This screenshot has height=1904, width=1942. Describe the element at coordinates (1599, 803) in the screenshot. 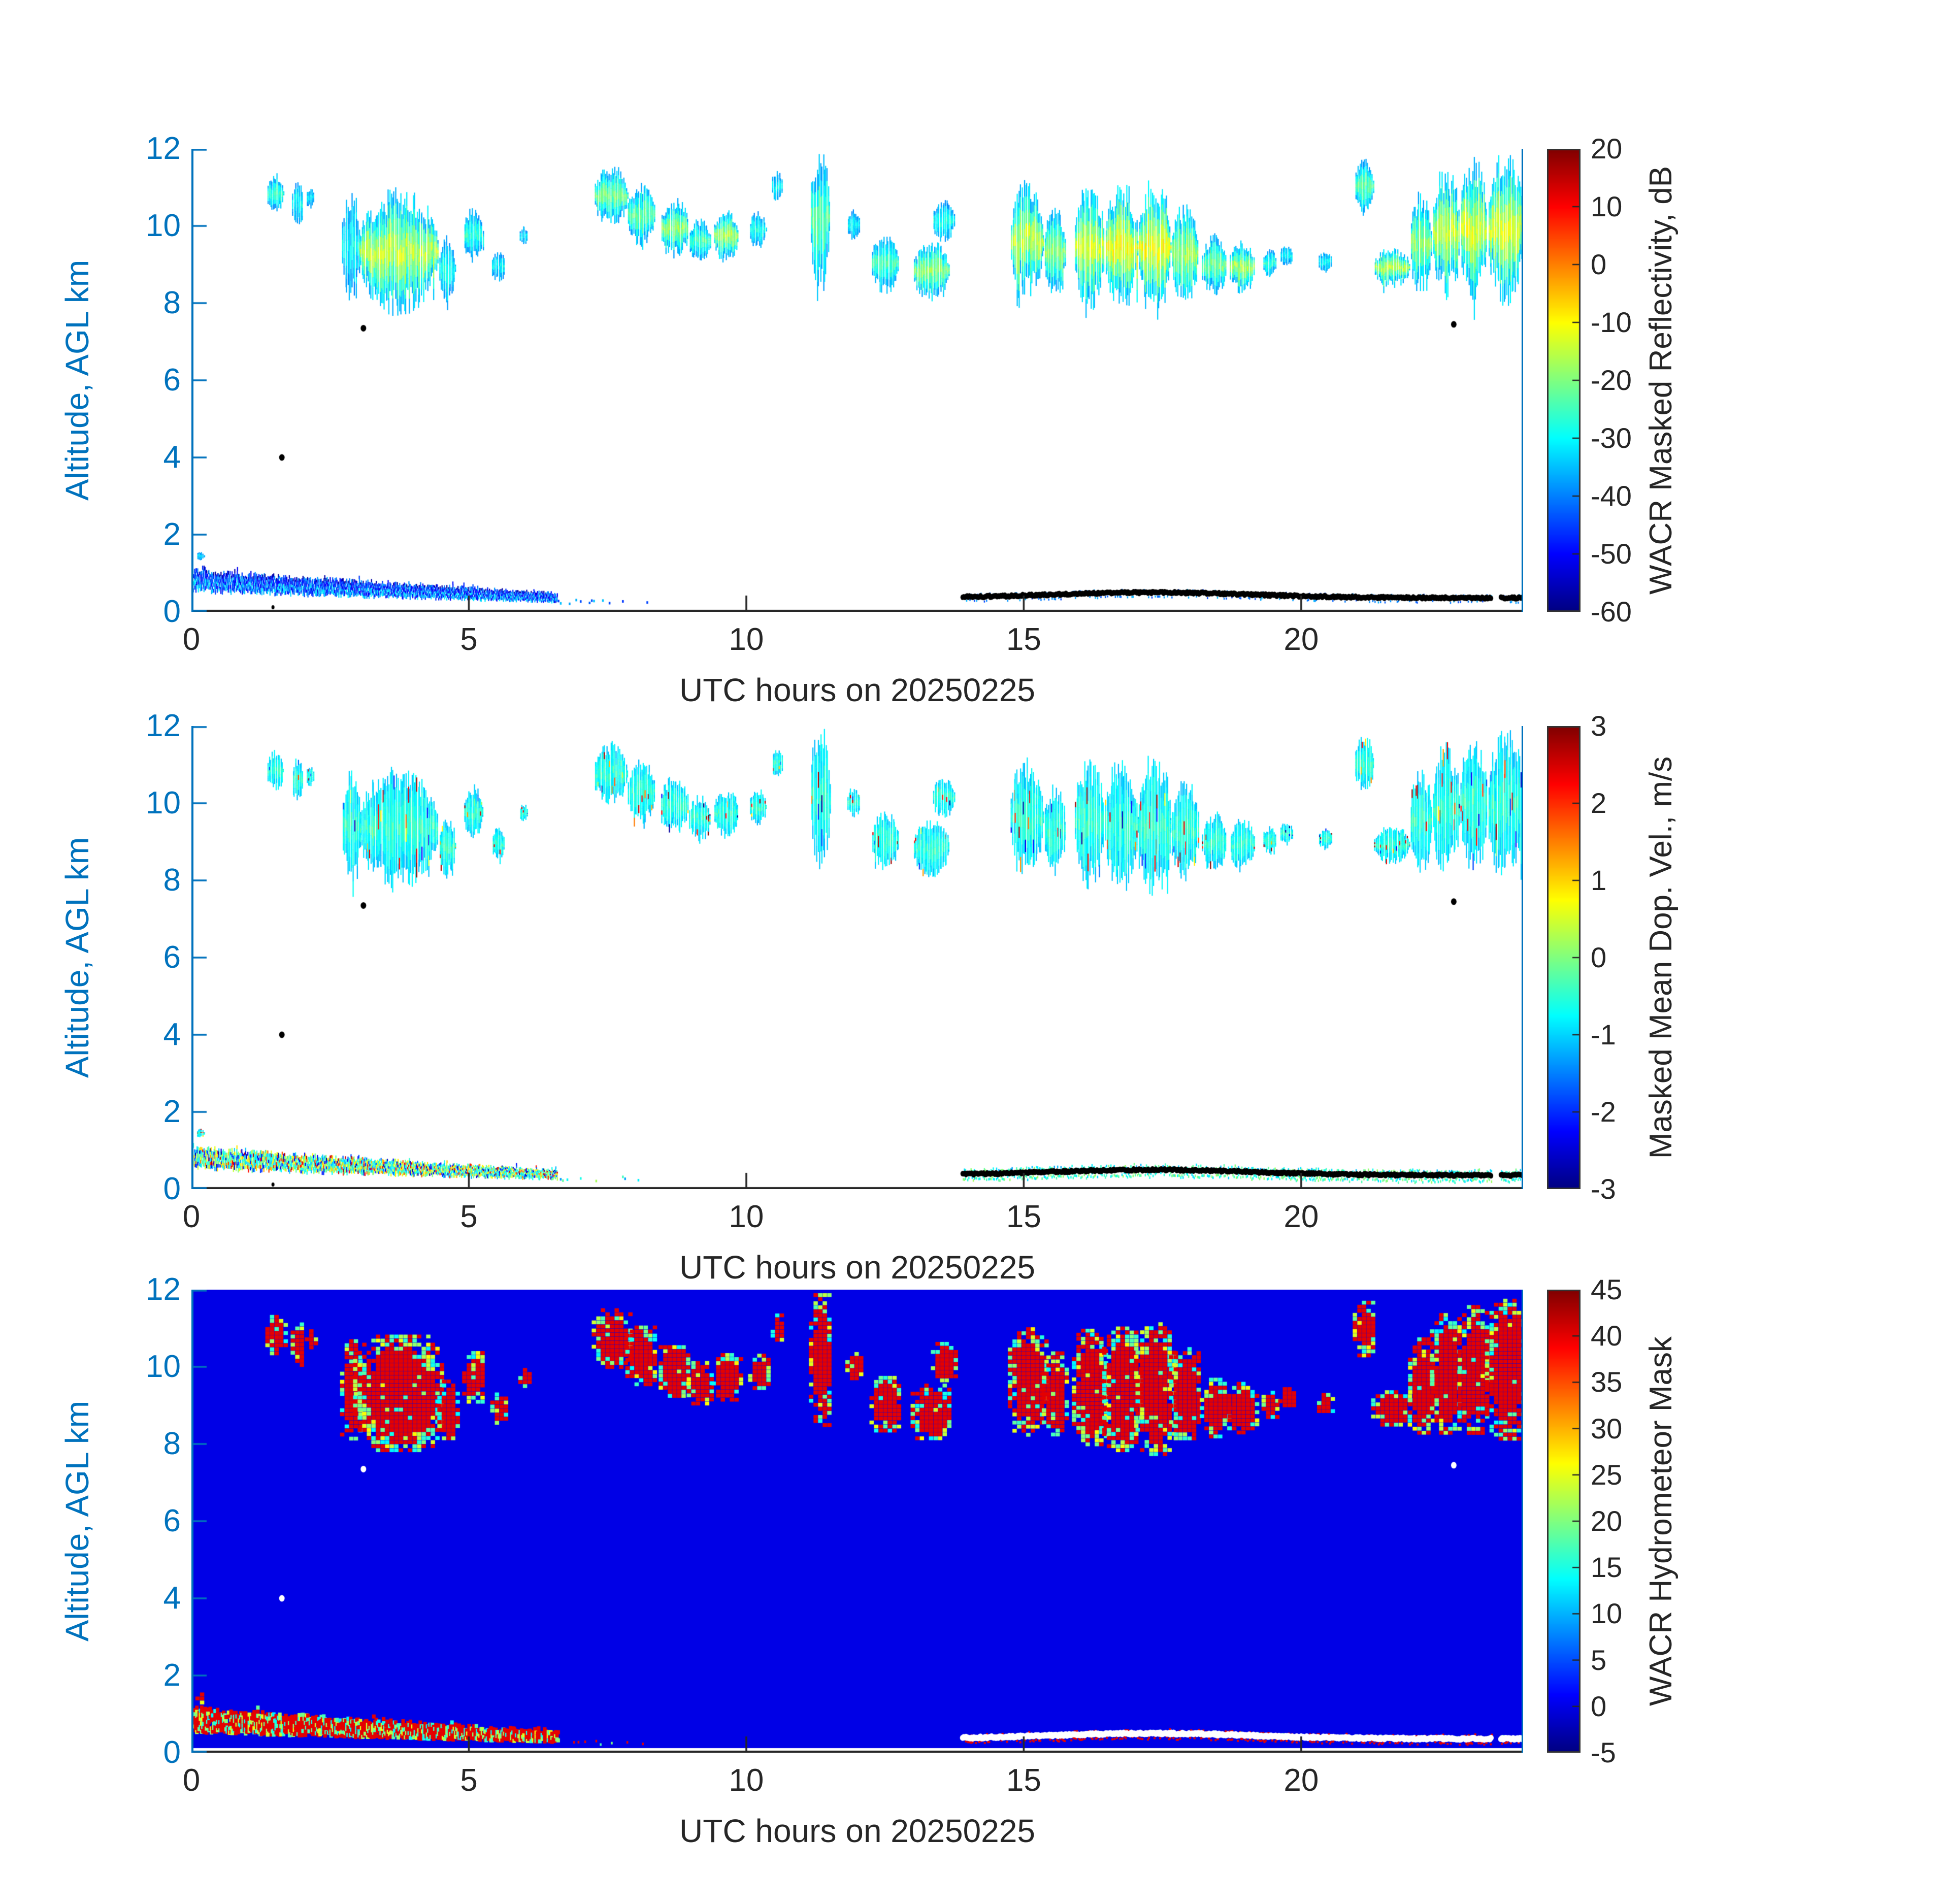

I see `colorbar-tick-label: 2` at that location.